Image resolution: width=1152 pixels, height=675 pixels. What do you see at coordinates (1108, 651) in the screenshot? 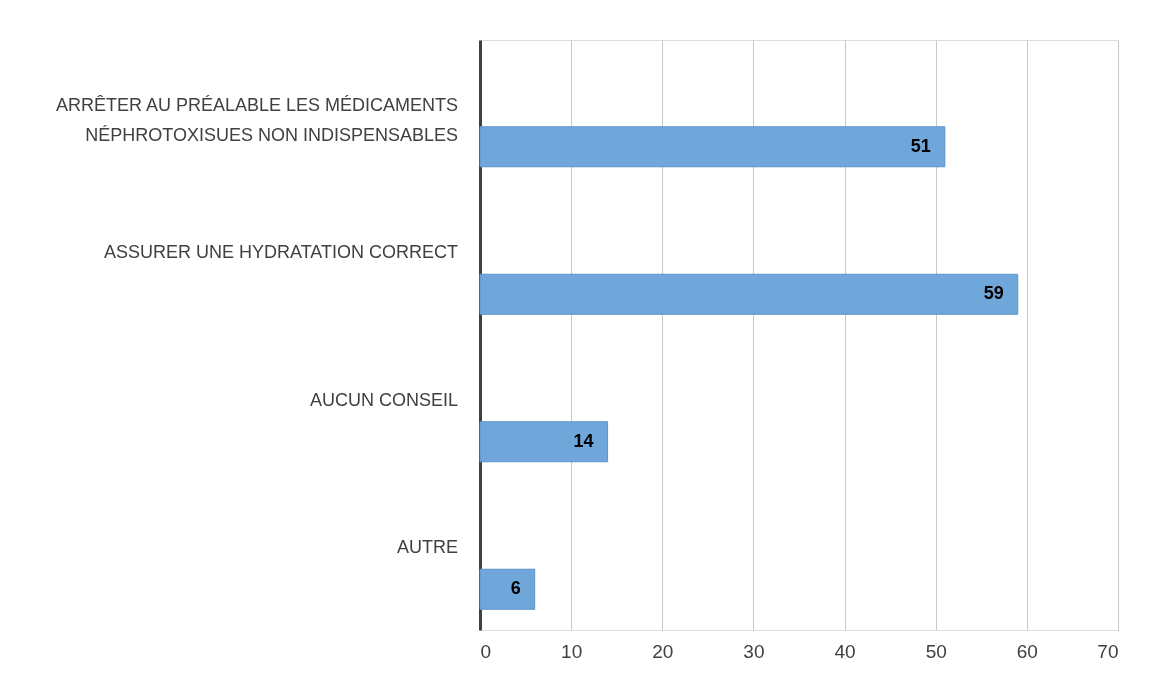
I see `x-tick-label: 70` at bounding box center [1108, 651].